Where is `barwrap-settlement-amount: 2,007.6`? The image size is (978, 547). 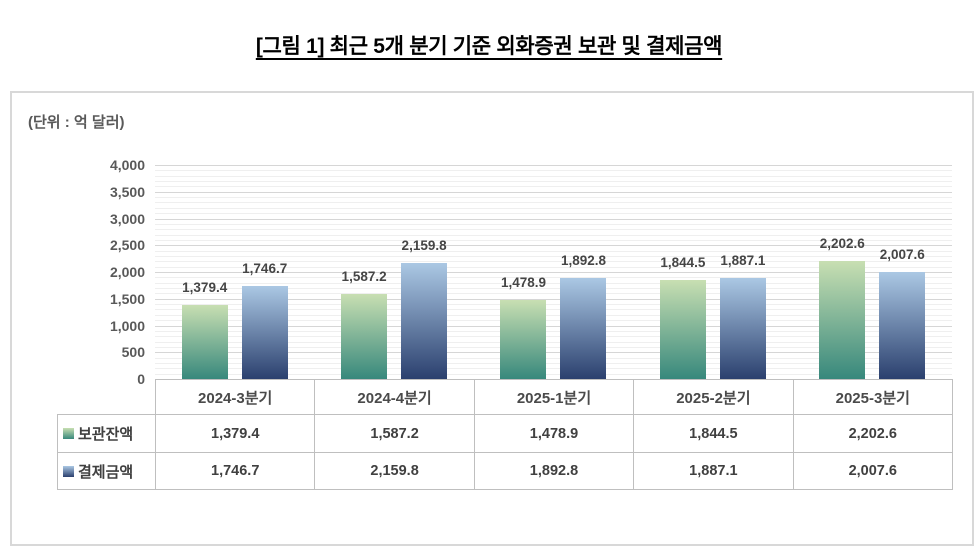
barwrap-settlement-amount: 2,007.6 is located at coordinates (902, 313).